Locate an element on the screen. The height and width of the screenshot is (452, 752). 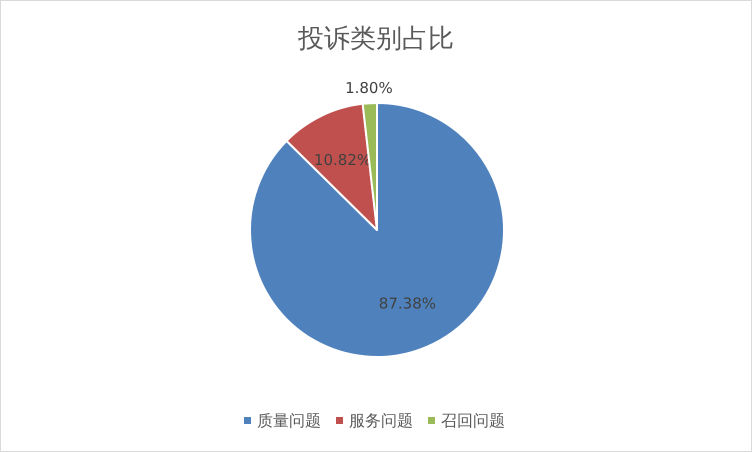
legend-label: 服务问题 is located at coordinates (381, 420).